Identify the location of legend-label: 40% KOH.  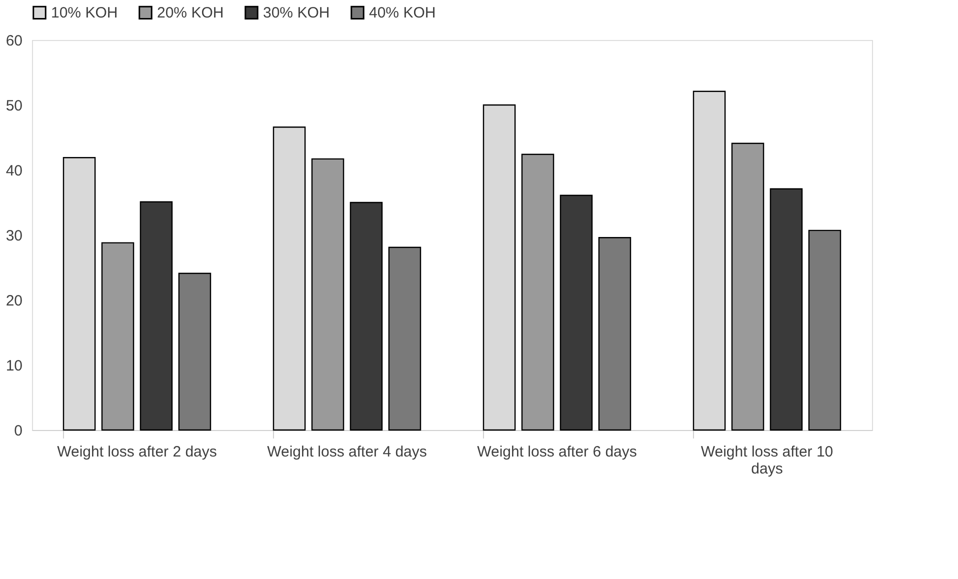
(402, 13).